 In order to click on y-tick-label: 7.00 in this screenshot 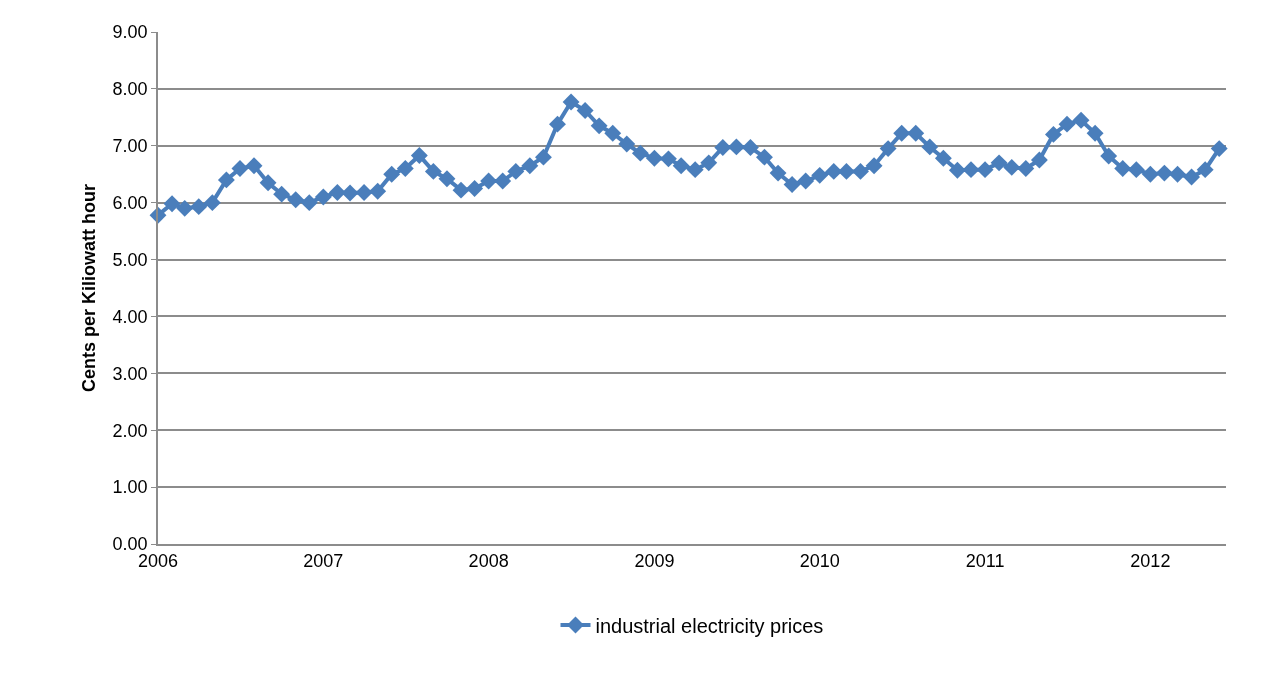, I will do `click(130, 146)`.